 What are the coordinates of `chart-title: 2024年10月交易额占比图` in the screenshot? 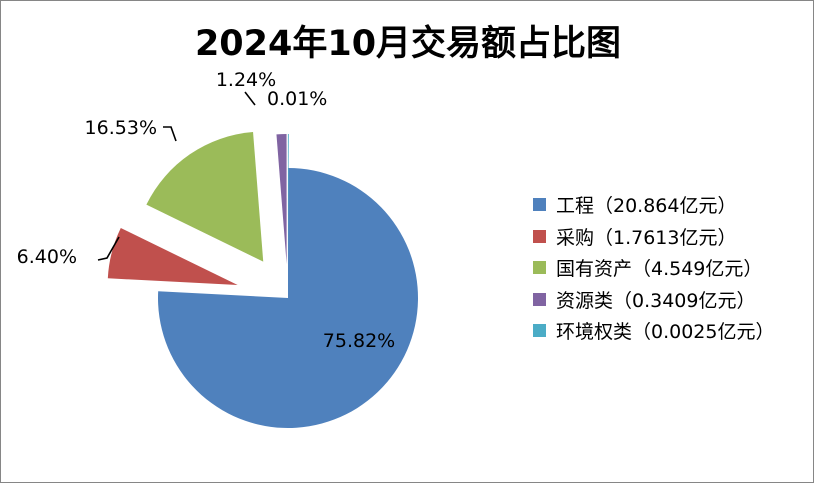 It's located at (408, 44).